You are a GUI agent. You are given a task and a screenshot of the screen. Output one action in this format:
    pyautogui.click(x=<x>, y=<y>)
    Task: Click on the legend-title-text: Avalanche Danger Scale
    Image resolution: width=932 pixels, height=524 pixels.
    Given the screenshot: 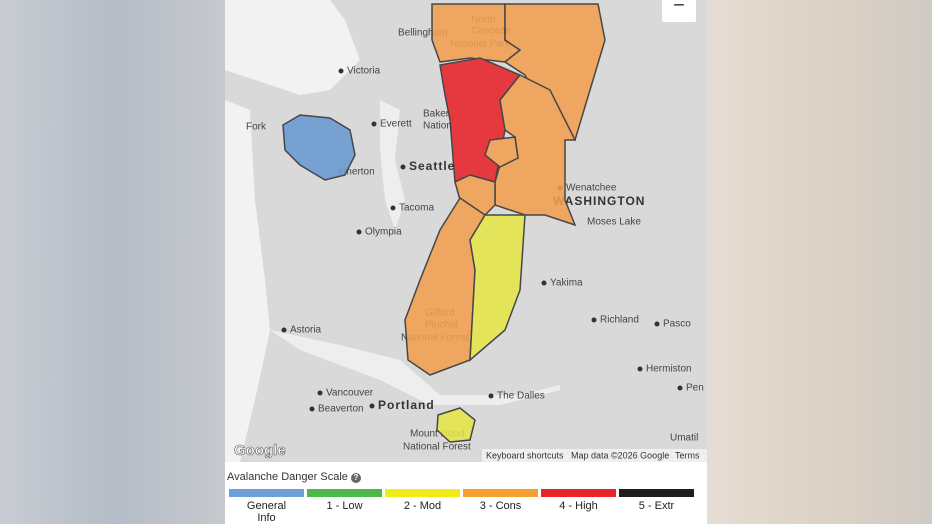 What is the action you would take?
    pyautogui.click(x=287, y=477)
    